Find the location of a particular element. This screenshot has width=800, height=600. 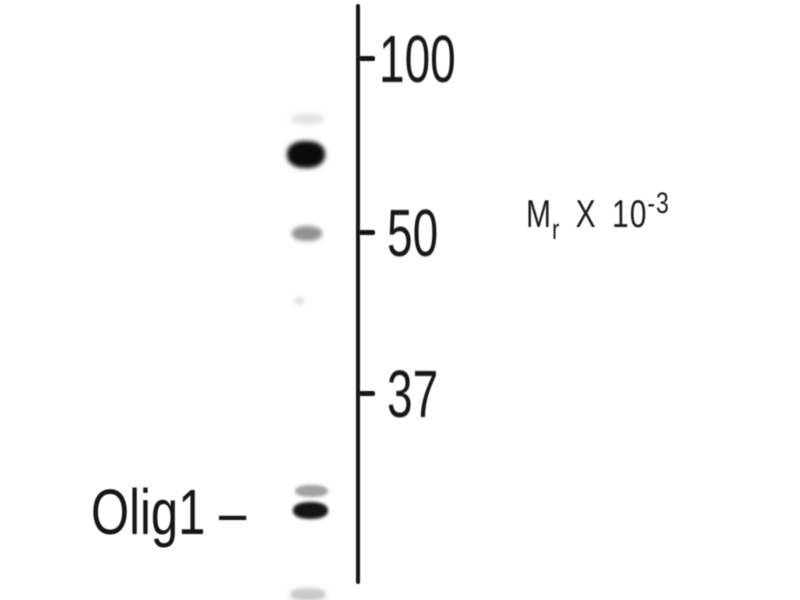

tick-label-37: 37 is located at coordinates (413, 394).